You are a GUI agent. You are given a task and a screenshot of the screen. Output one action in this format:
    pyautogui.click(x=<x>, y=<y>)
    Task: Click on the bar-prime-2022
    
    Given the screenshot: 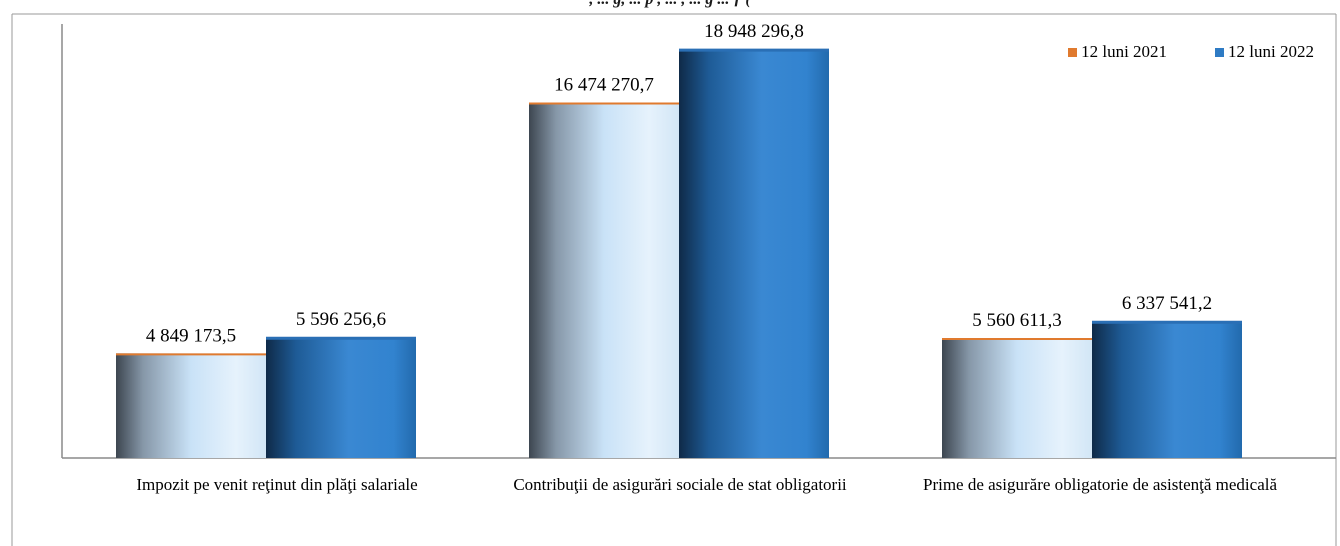 What is the action you would take?
    pyautogui.click(x=1167, y=389)
    